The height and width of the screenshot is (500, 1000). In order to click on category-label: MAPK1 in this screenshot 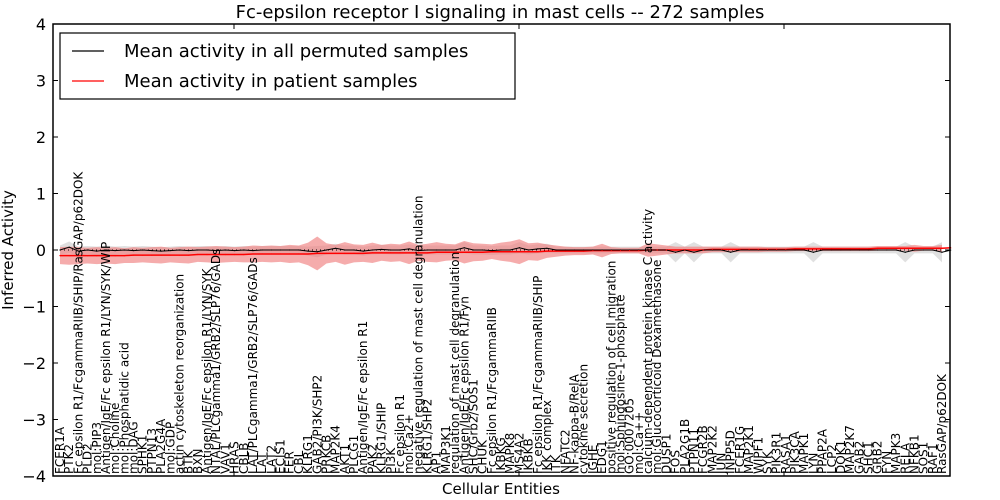, I will do `click(804, 453)`.